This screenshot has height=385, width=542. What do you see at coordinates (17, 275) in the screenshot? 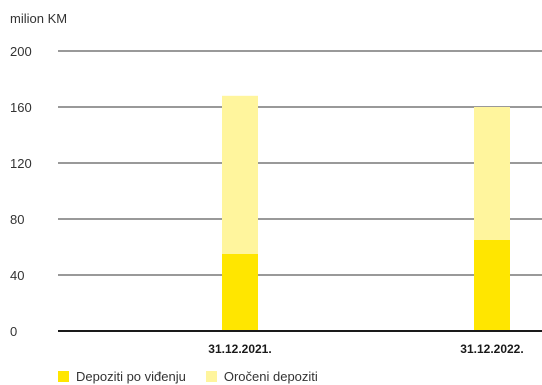
I see `y-tick-label-40: 40` at bounding box center [17, 275].